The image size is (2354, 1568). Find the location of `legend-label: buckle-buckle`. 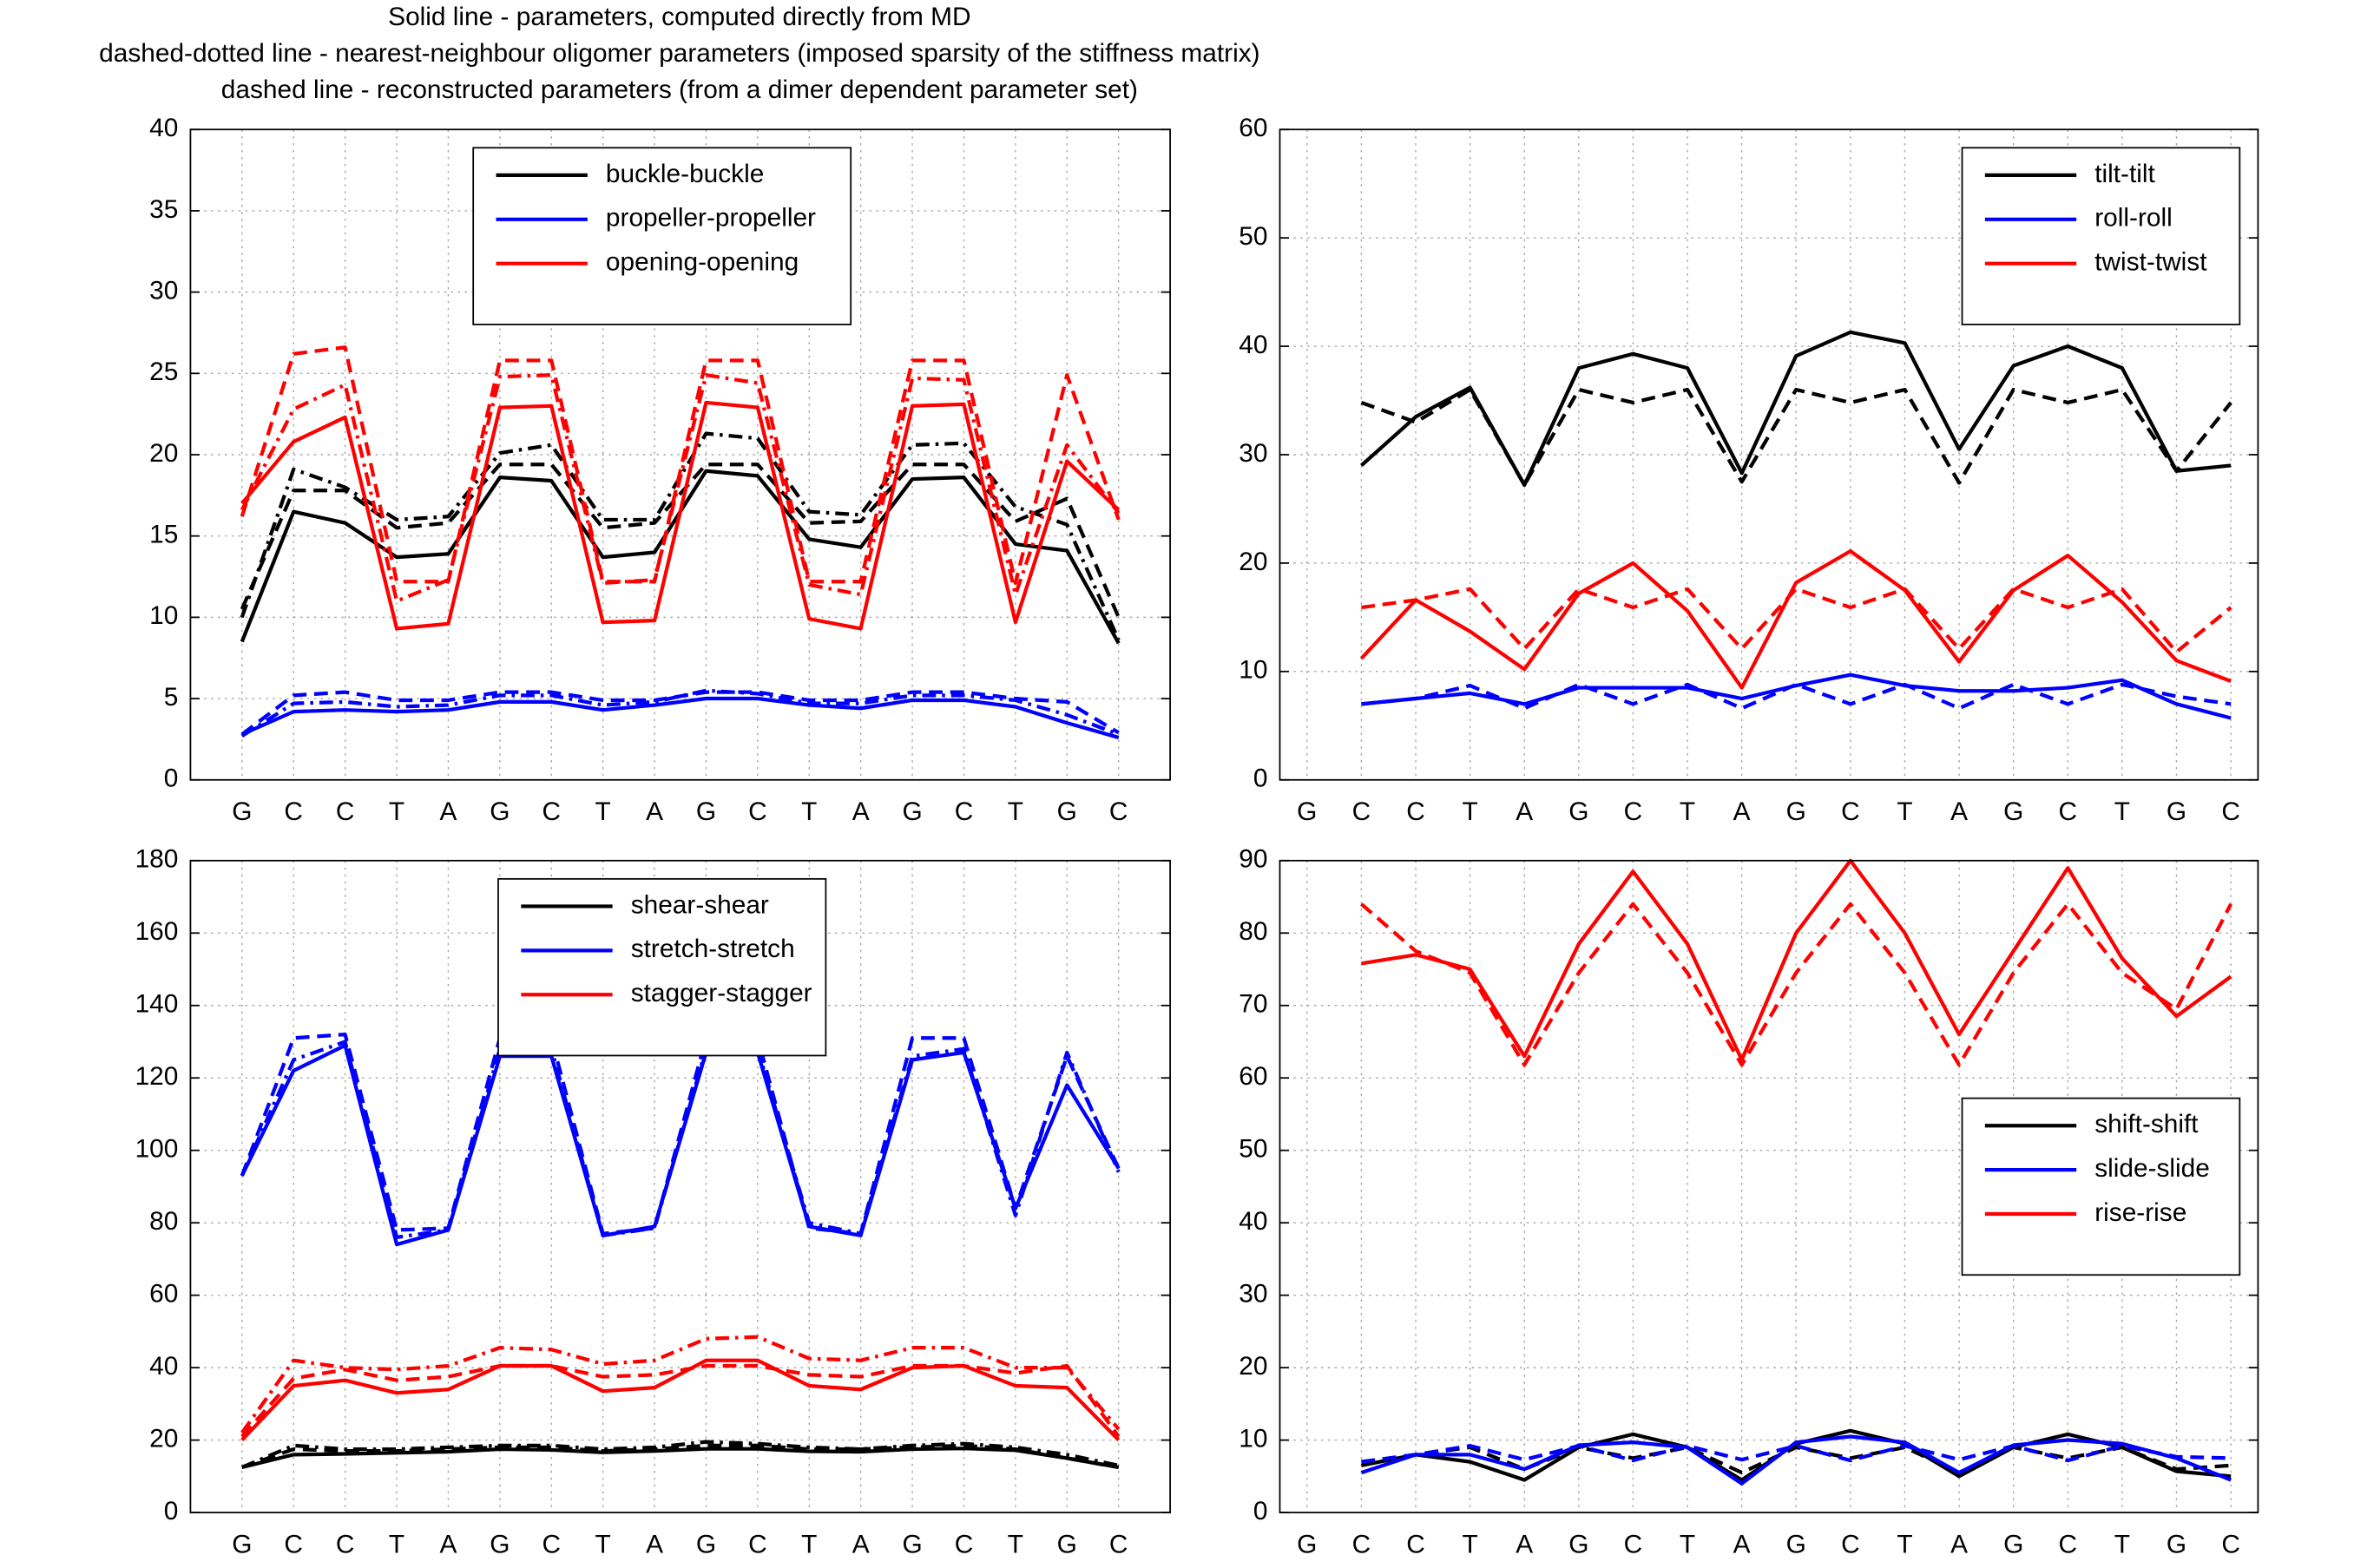

legend-label: buckle-buckle is located at coordinates (685, 174).